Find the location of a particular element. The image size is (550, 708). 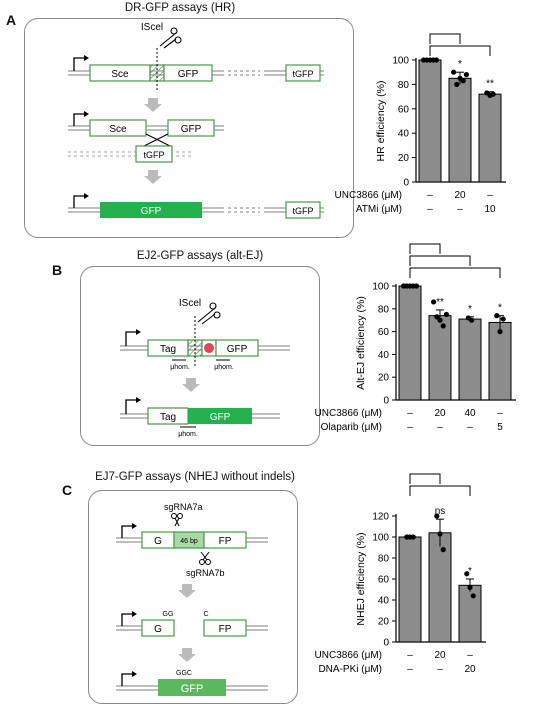

fp-label: FP is located at coordinates (225, 541).